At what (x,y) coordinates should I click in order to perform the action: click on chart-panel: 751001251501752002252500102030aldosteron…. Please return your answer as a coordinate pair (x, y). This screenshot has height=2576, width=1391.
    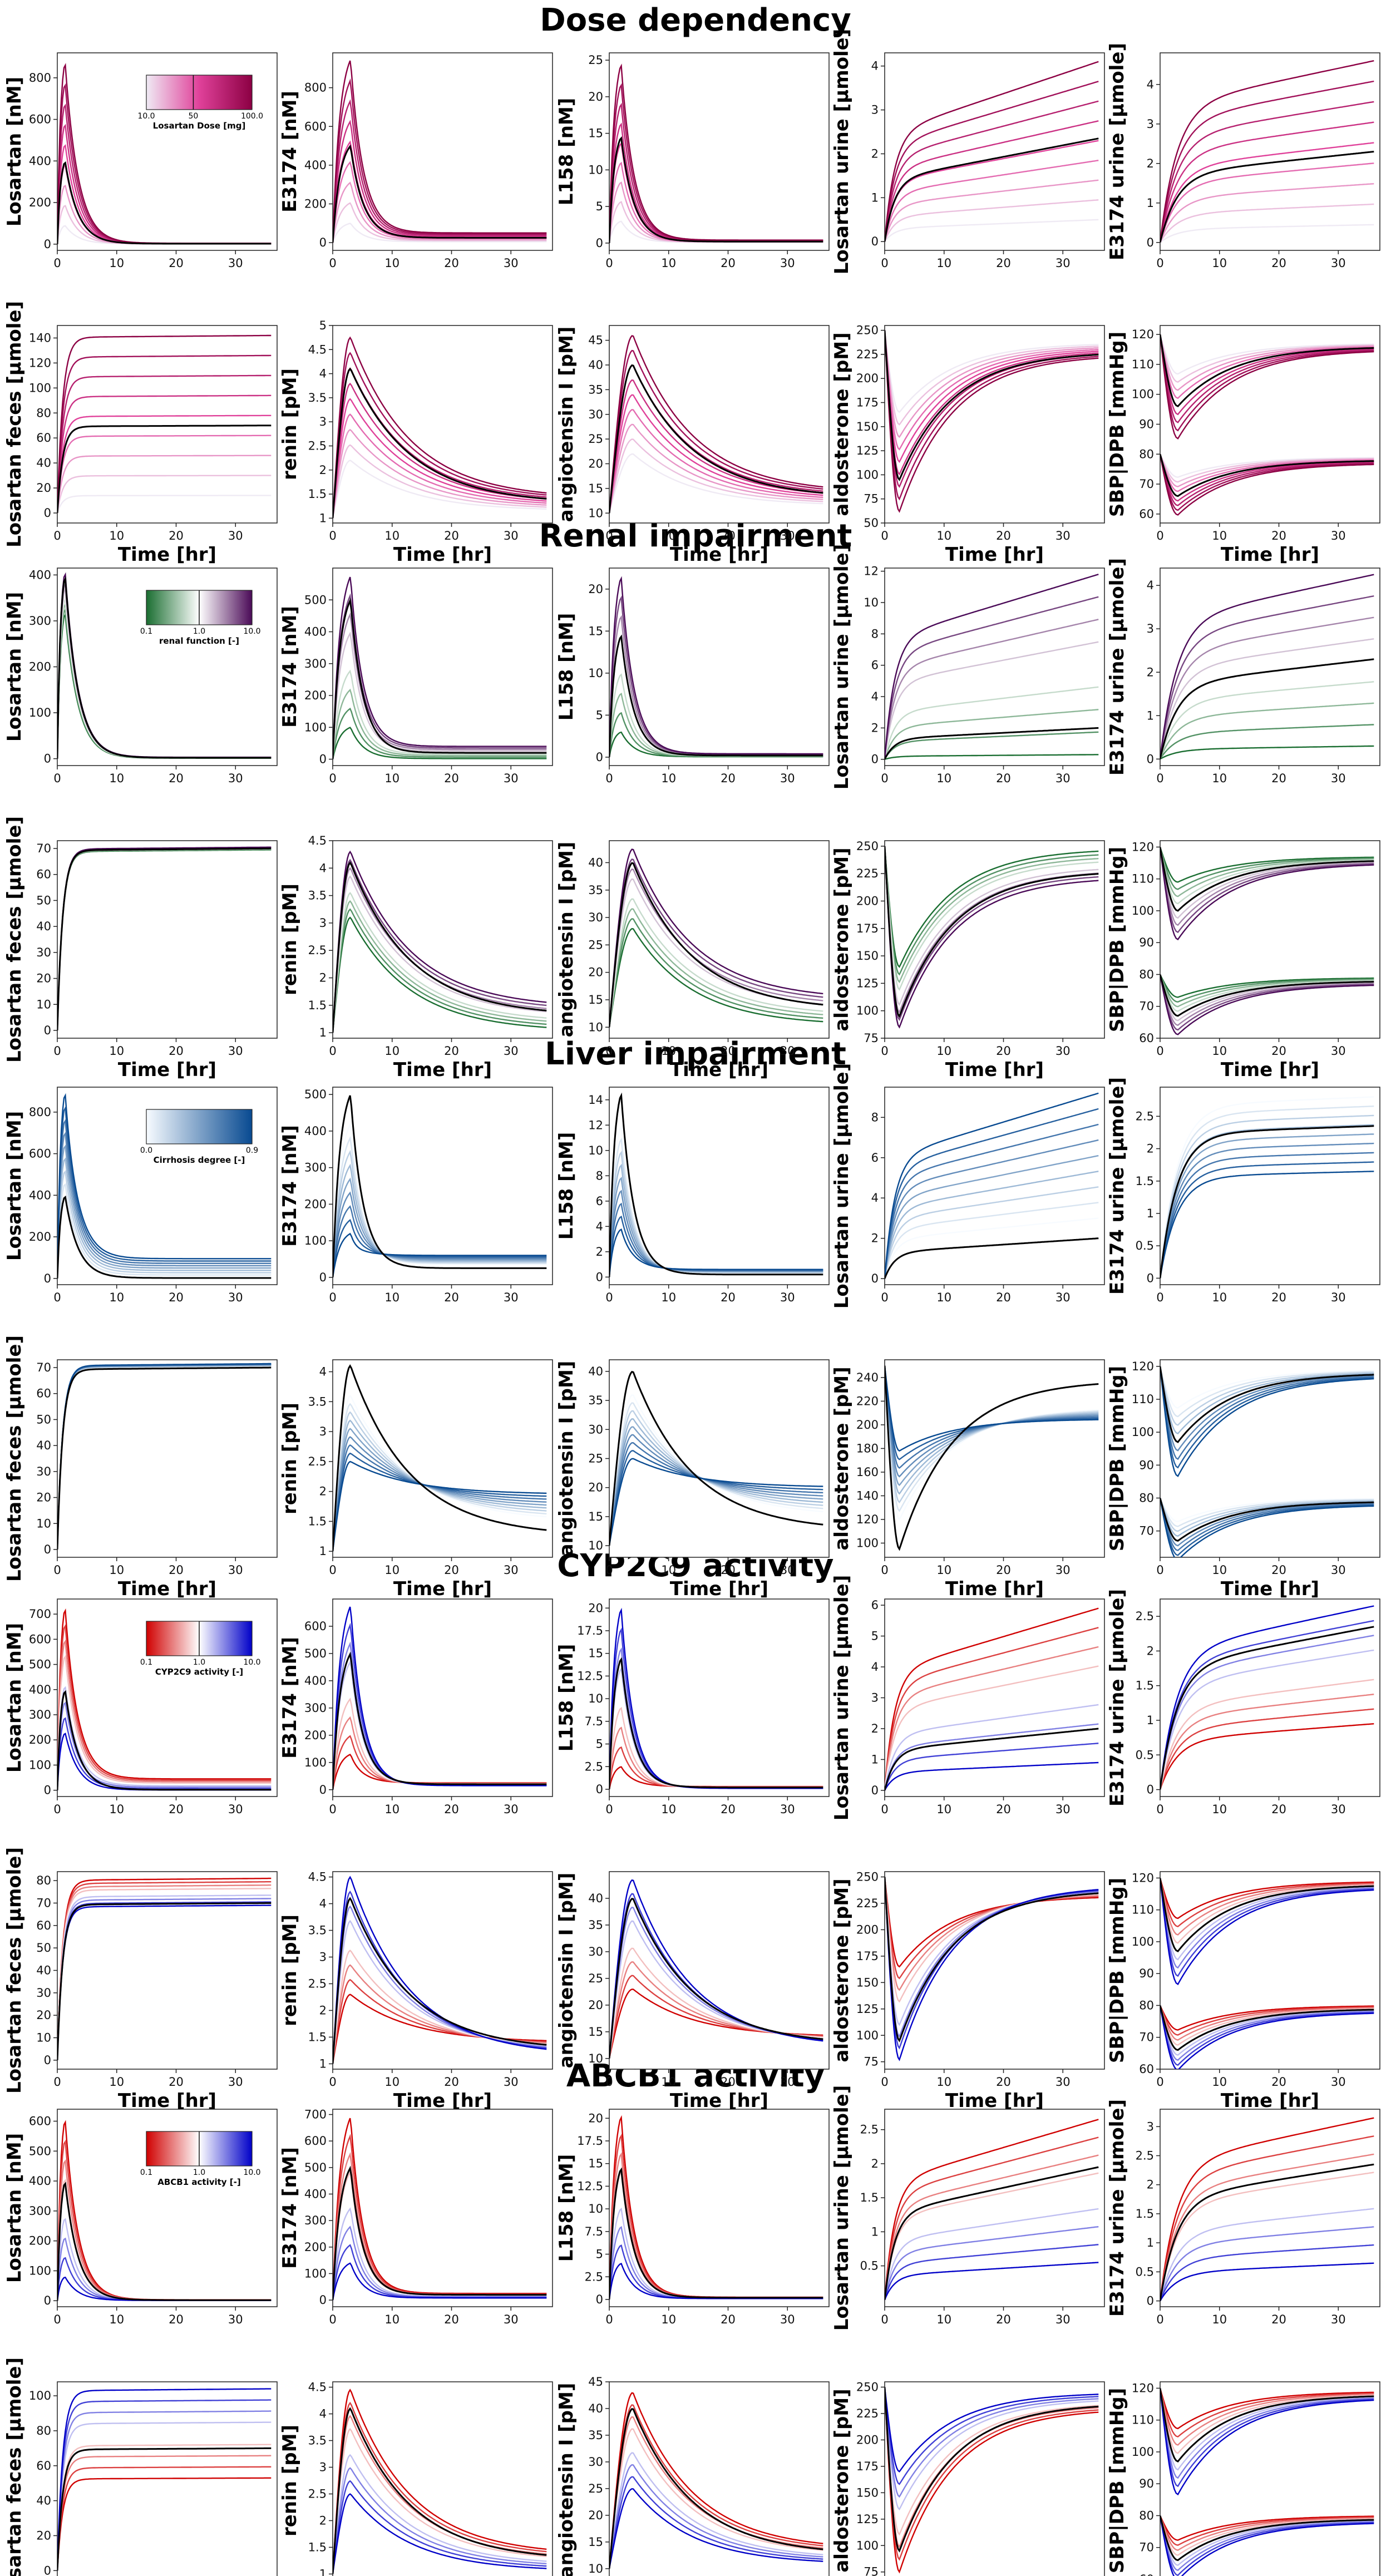
    Looking at the image, I should click on (968, 2478).